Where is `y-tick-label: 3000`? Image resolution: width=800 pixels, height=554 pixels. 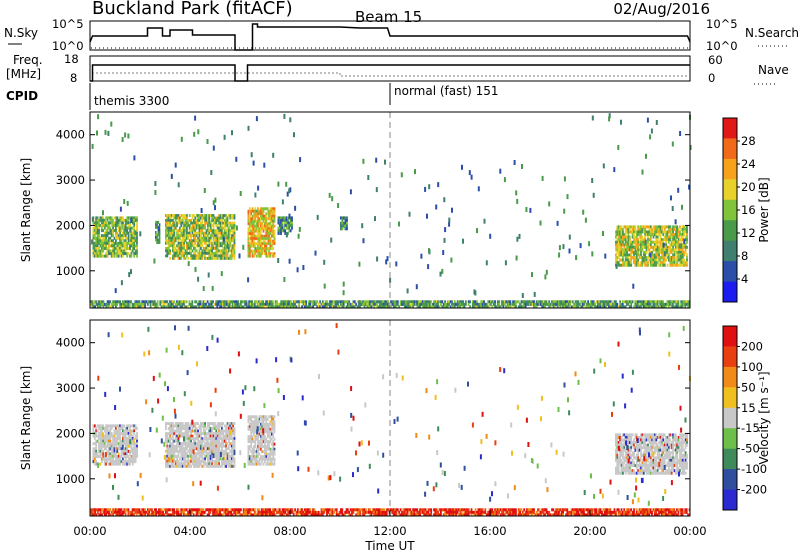 y-tick-label: 3000 is located at coordinates (70, 180).